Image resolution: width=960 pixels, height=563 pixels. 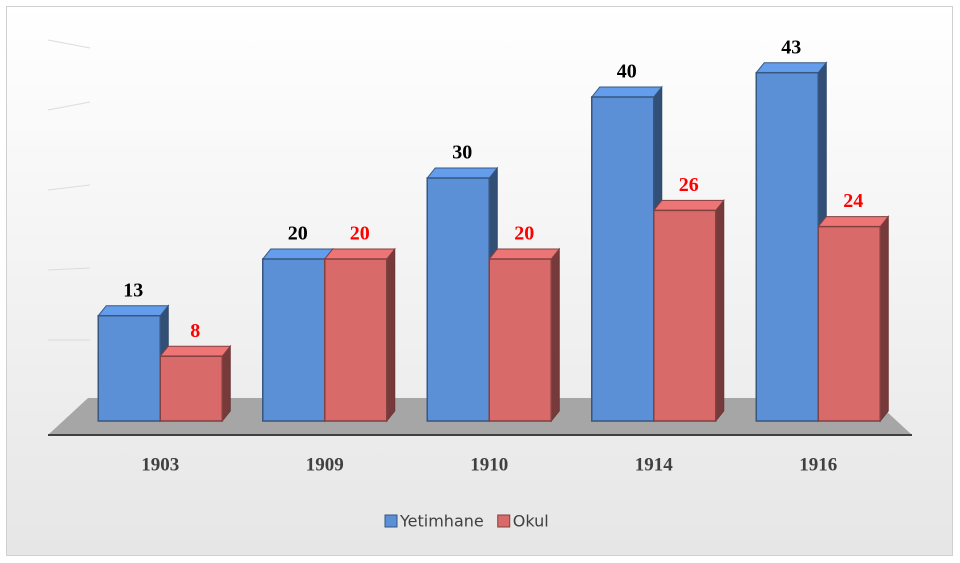 What do you see at coordinates (689, 185) in the screenshot?
I see `data-label: 26` at bounding box center [689, 185].